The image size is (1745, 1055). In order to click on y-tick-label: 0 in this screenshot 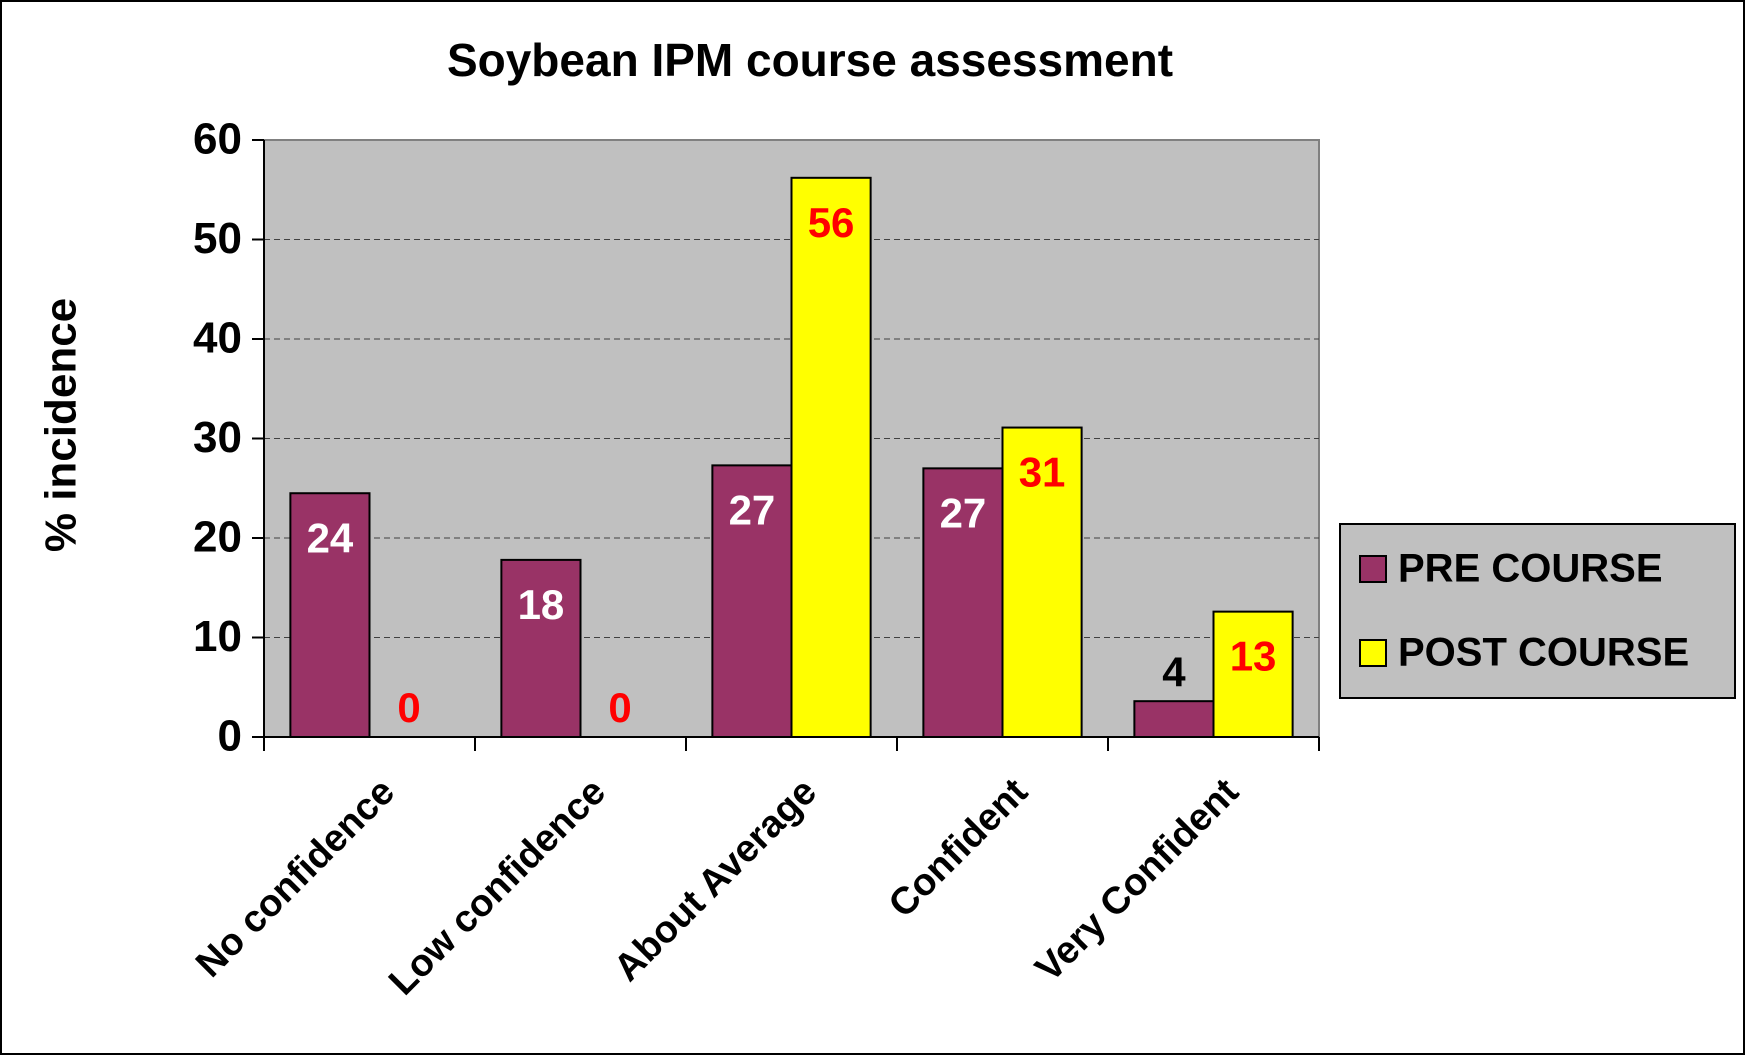, I will do `click(230, 736)`.